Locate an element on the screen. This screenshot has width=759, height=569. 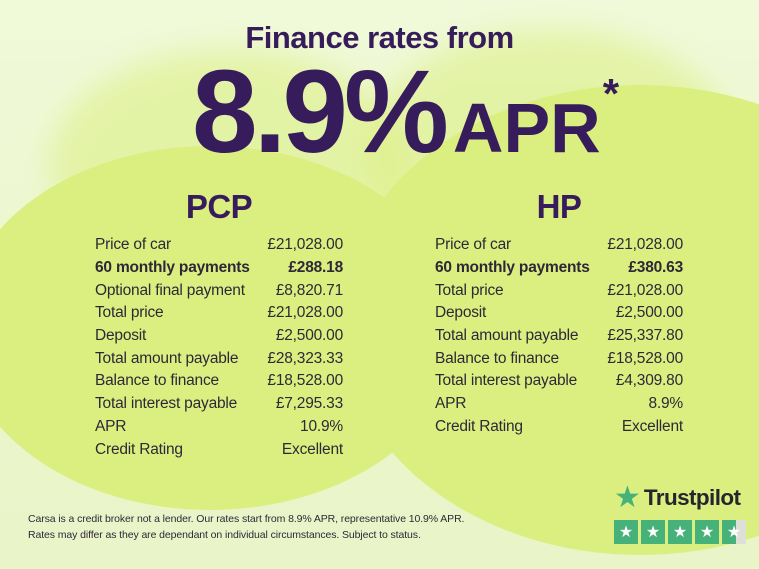
rate-asterisk: * is located at coordinates (611, 93).